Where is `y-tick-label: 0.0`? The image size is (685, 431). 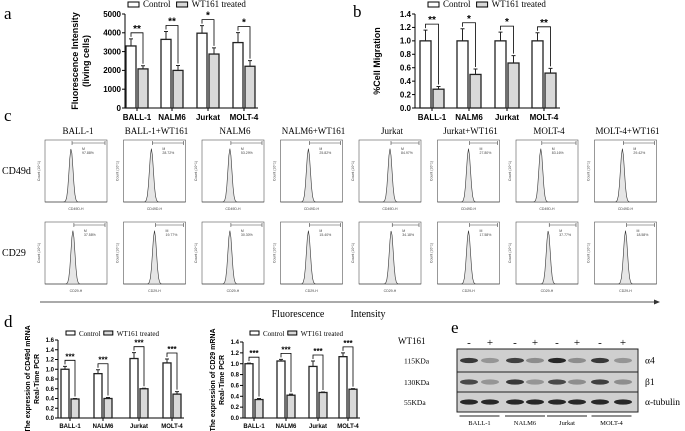 y-tick-label: 0.0 is located at coordinates (50, 419).